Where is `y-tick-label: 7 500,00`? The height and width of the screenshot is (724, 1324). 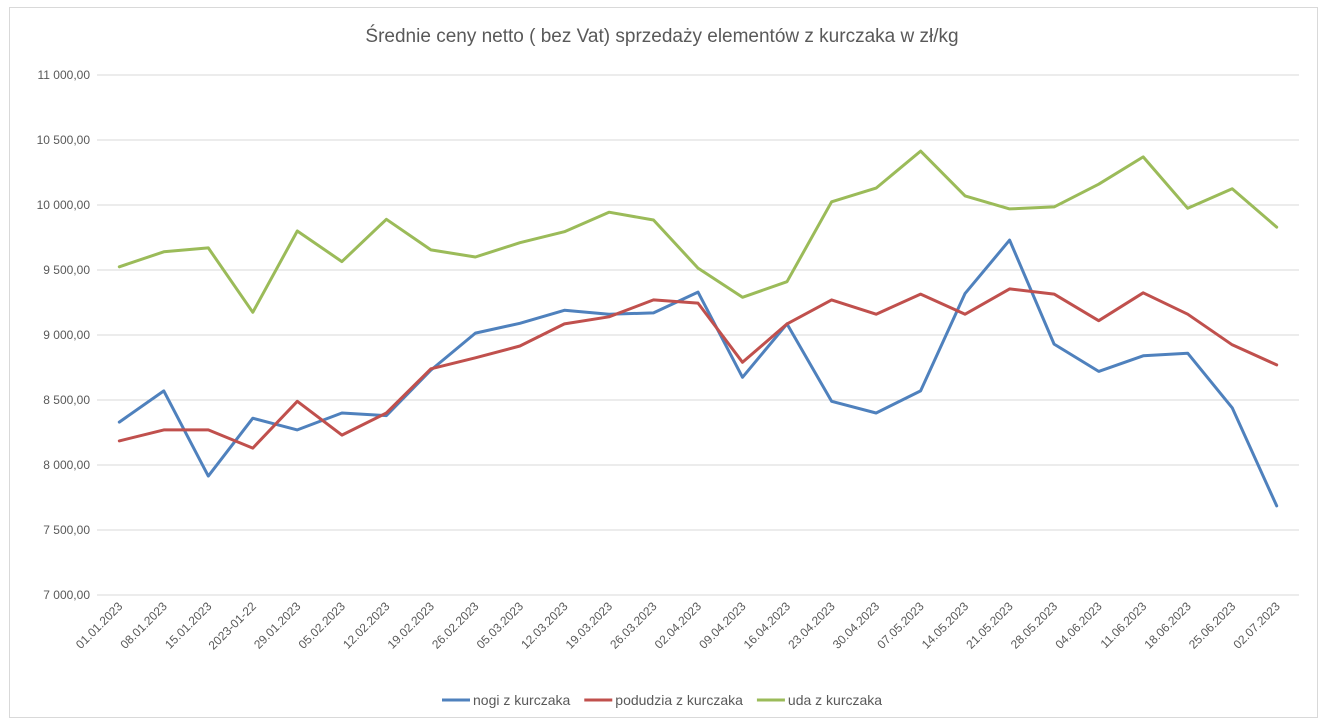
y-tick-label: 7 500,00 is located at coordinates (66, 530).